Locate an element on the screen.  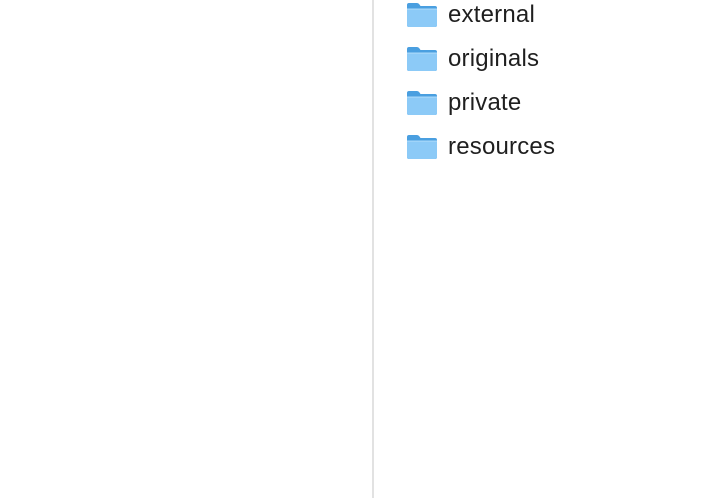
folder-name: private is located at coordinates (485, 102).